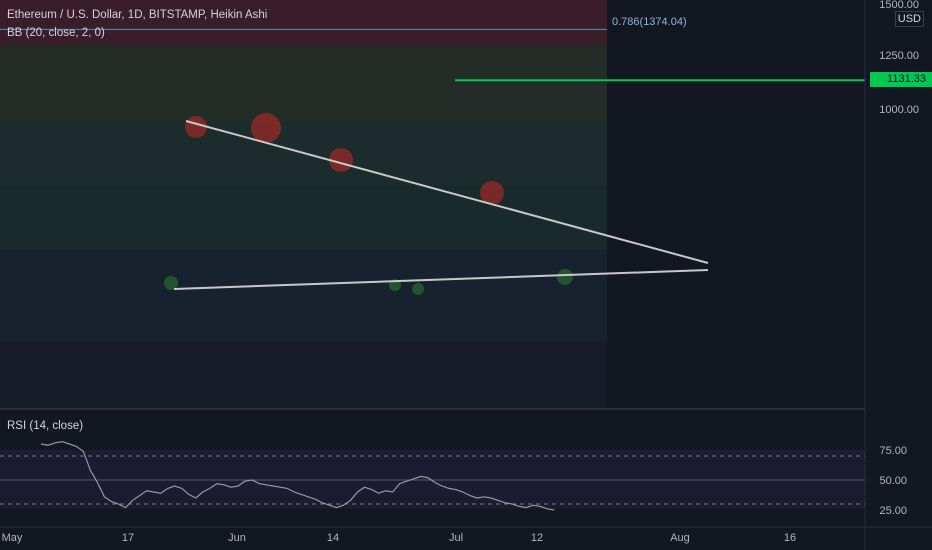 The width and height of the screenshot is (932, 550). I want to click on resistance-trendline, so click(447, 192).